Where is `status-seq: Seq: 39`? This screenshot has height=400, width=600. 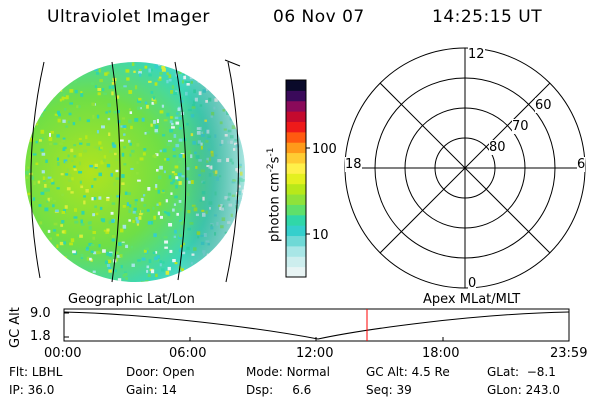
status-seq: Seq: 39 is located at coordinates (389, 390).